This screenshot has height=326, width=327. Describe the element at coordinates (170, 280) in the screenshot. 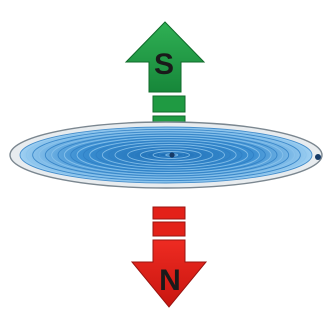

I see `north-pole-label: N` at that location.